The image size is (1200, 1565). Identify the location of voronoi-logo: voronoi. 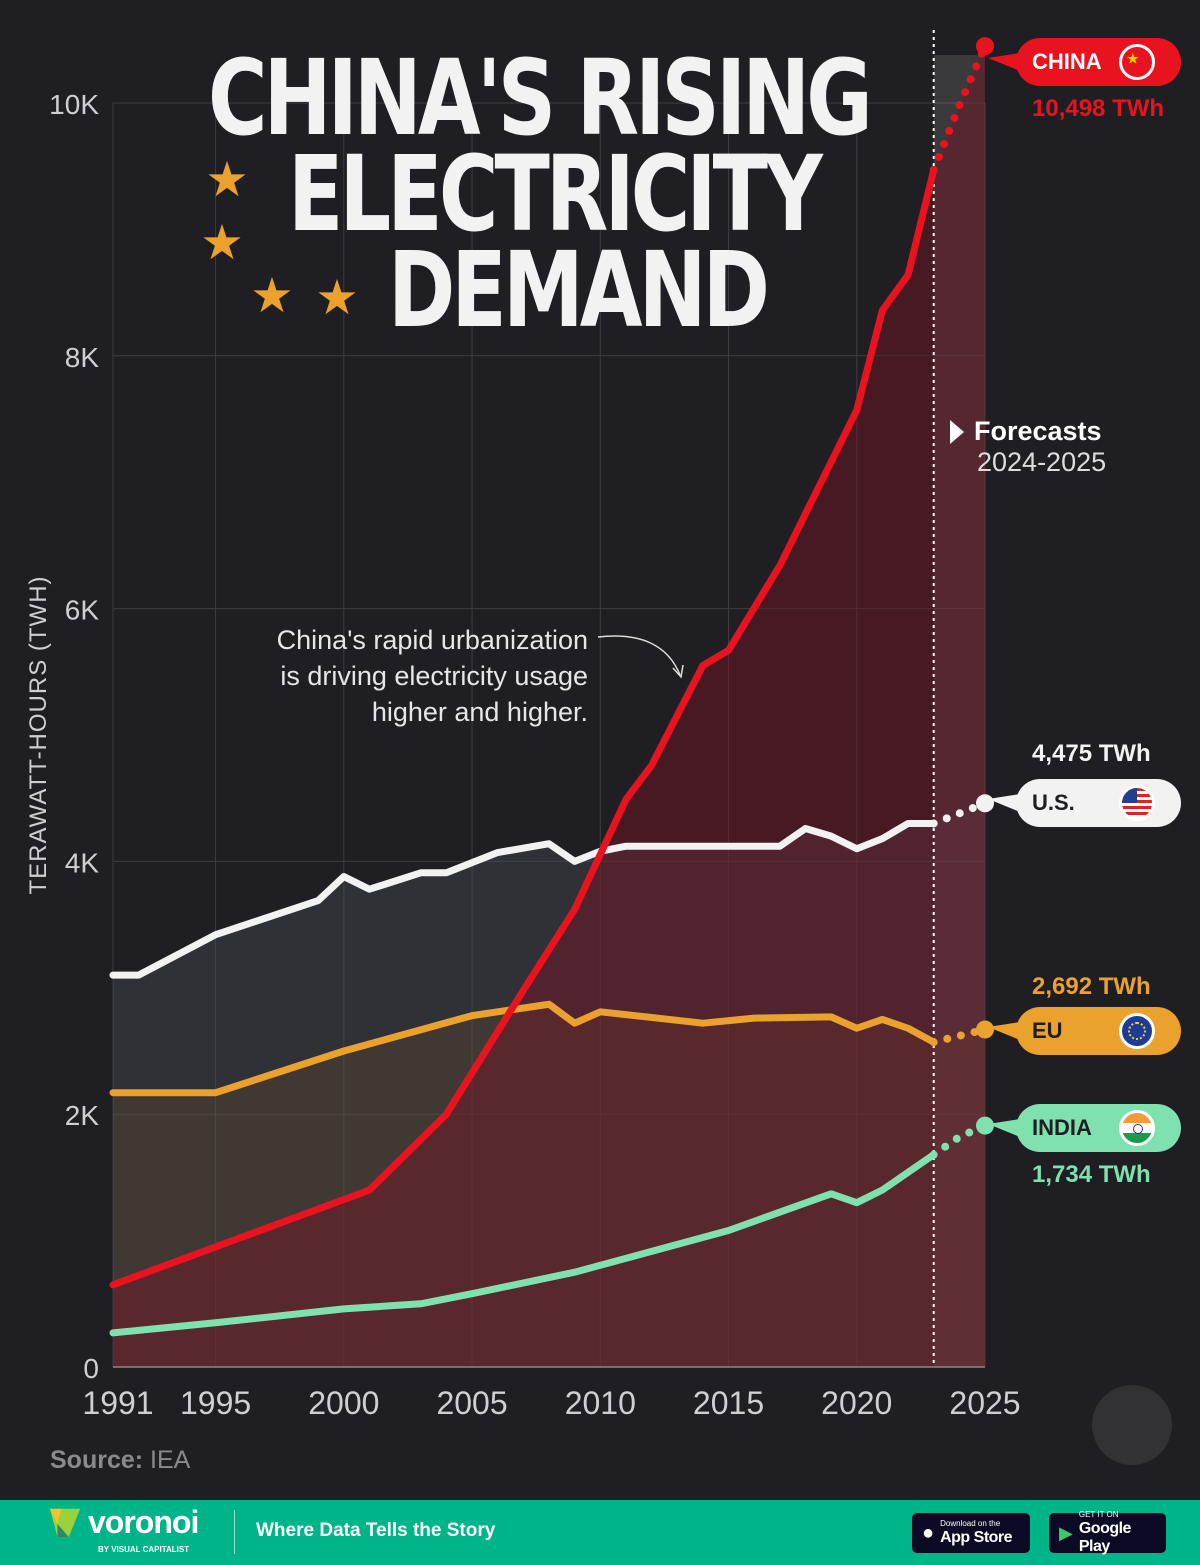
(123, 1522).